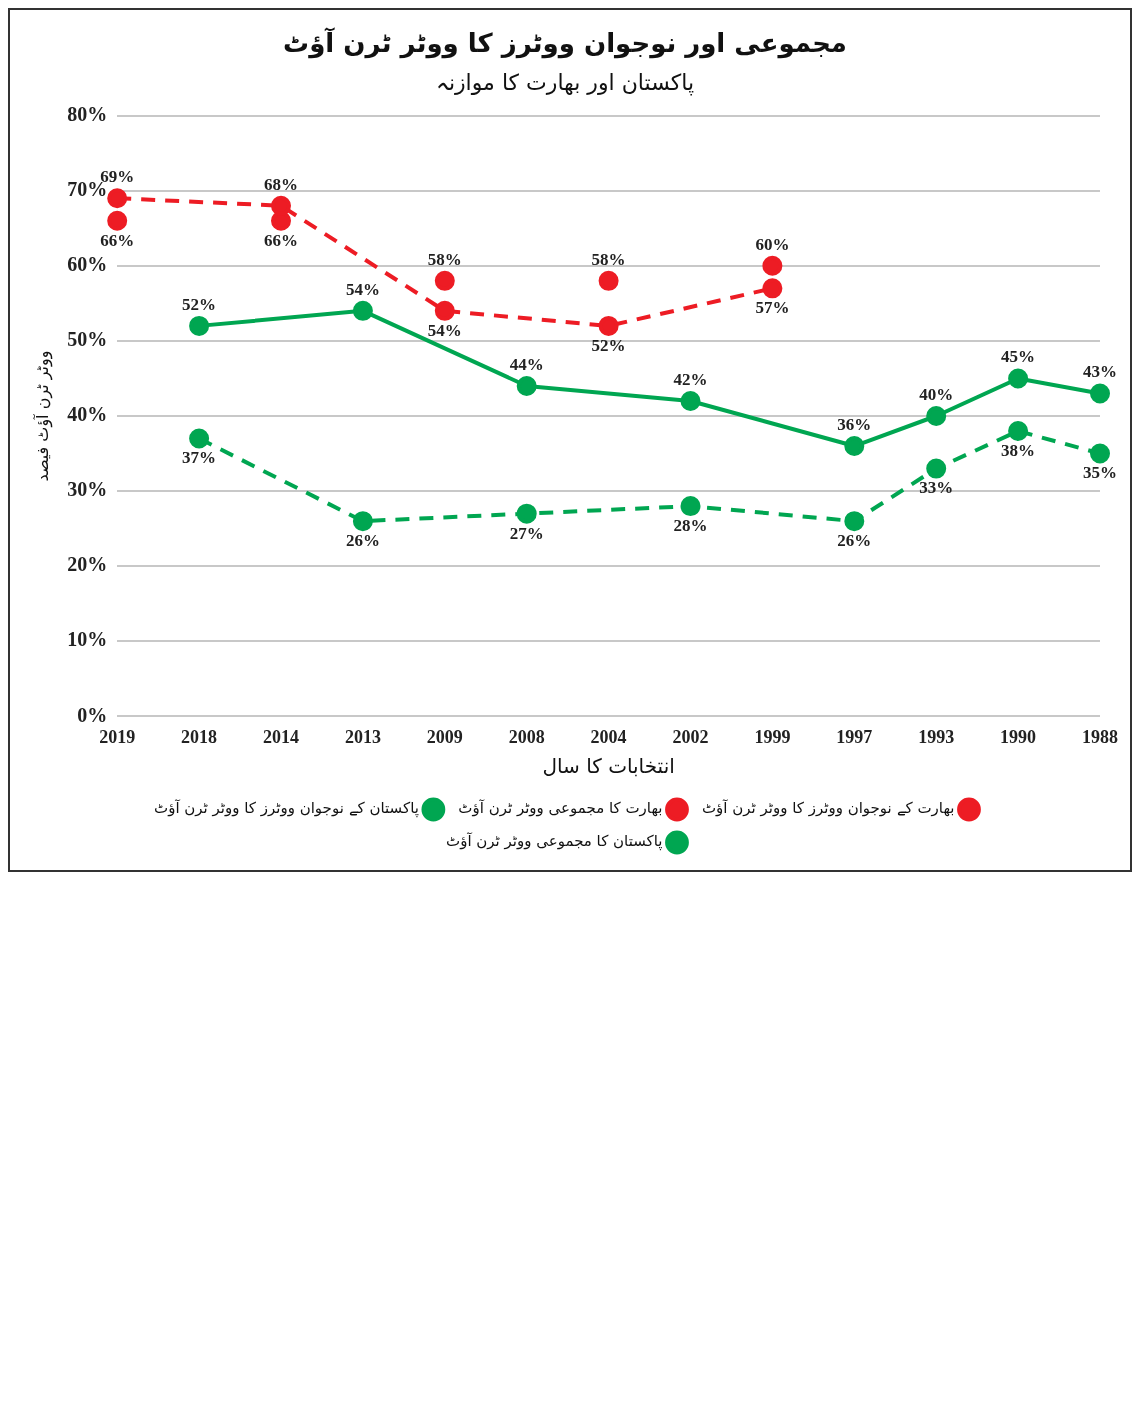 The image size is (1141, 1424). What do you see at coordinates (117, 736) in the screenshot?
I see `x-tick-label: 2019` at bounding box center [117, 736].